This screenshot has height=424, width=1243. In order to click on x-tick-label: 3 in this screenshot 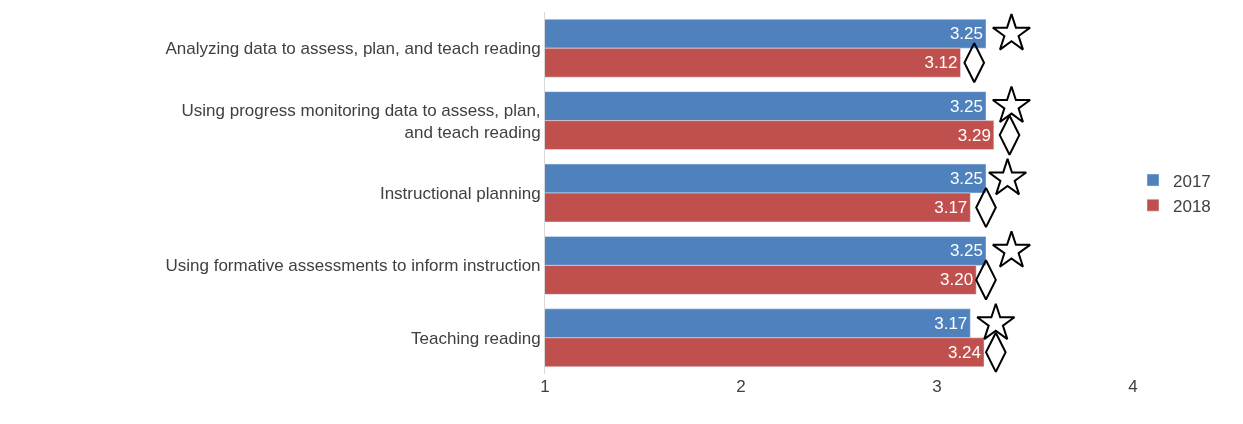, I will do `click(937, 386)`.